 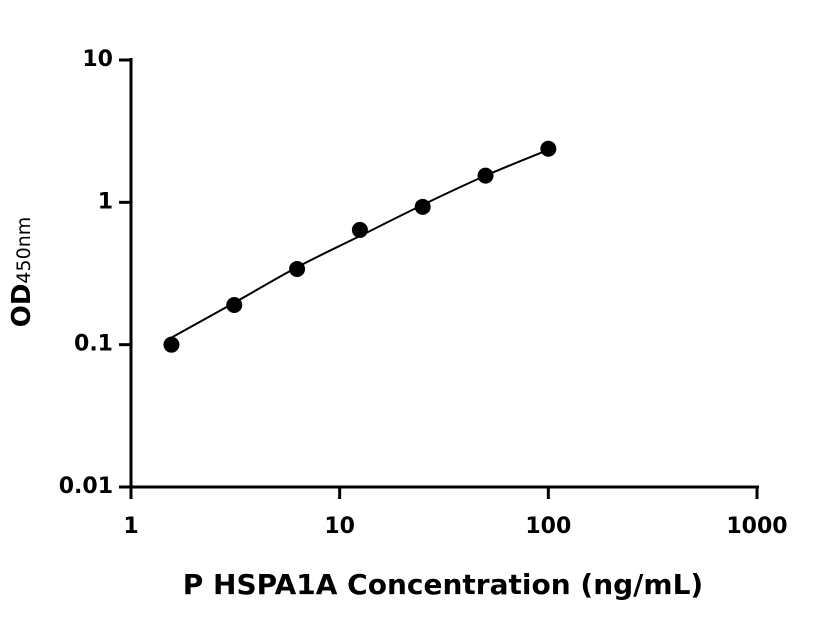 I want to click on y-tick-label: 0.01, so click(x=86, y=486).